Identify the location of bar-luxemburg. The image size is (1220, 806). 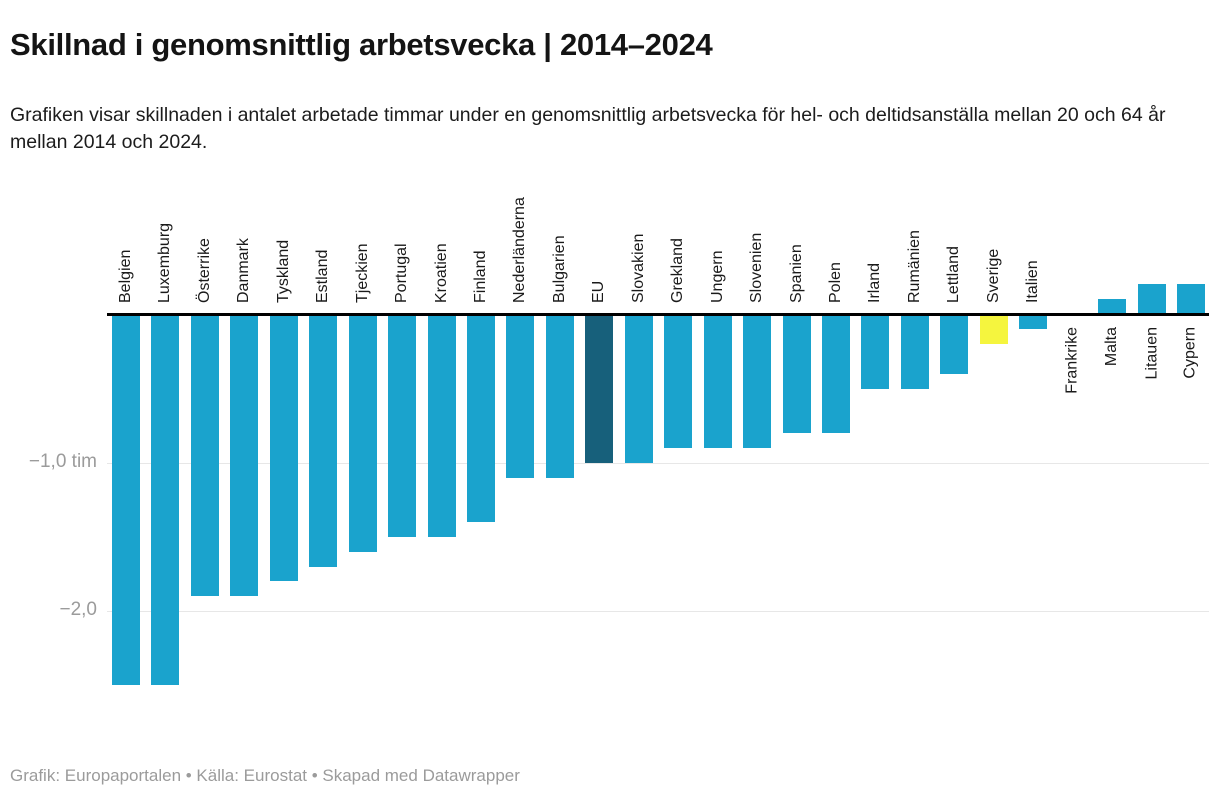
(165, 500).